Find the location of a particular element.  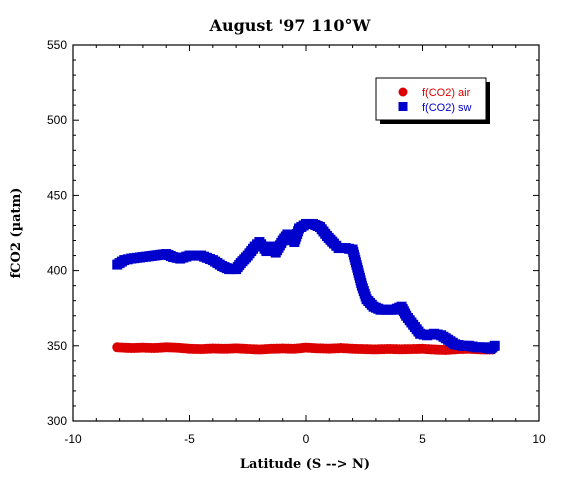

legend-box is located at coordinates (431, 99).